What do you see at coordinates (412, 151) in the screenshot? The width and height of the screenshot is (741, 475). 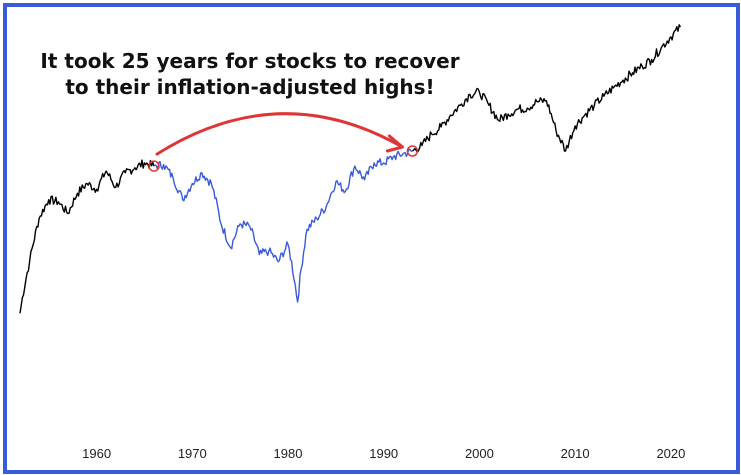 I see `highlight-circle-1993` at bounding box center [412, 151].